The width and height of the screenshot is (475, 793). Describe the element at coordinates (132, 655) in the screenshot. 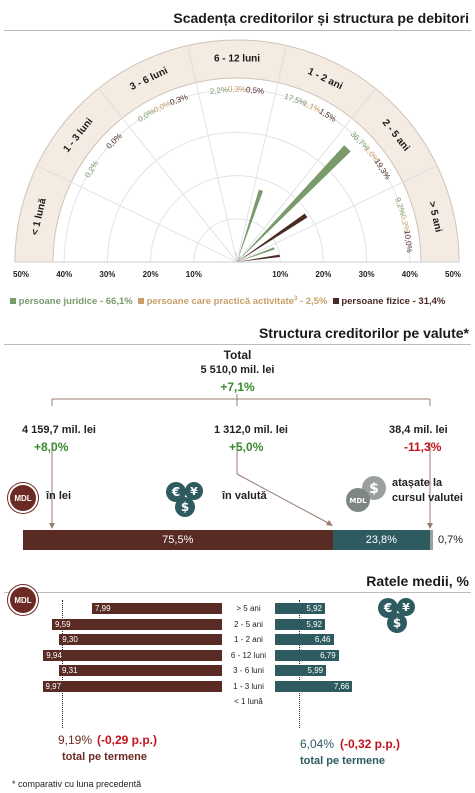

I see `rate-bar-mdl: 9,94` at that location.